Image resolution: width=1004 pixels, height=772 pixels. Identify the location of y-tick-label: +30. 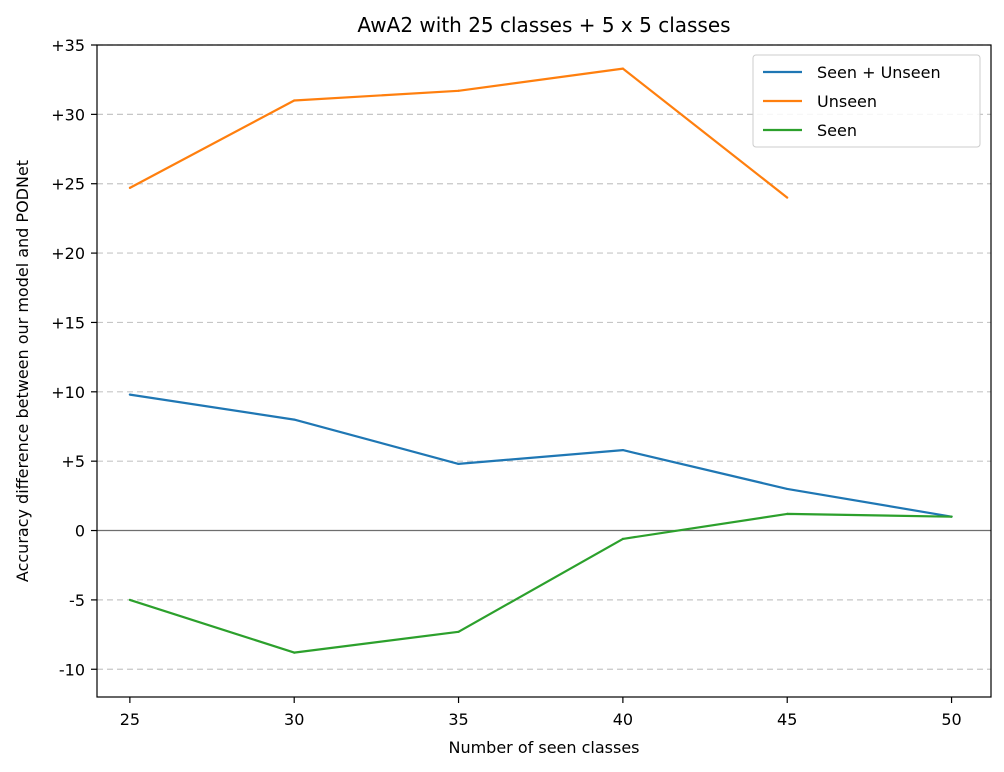
(68, 114).